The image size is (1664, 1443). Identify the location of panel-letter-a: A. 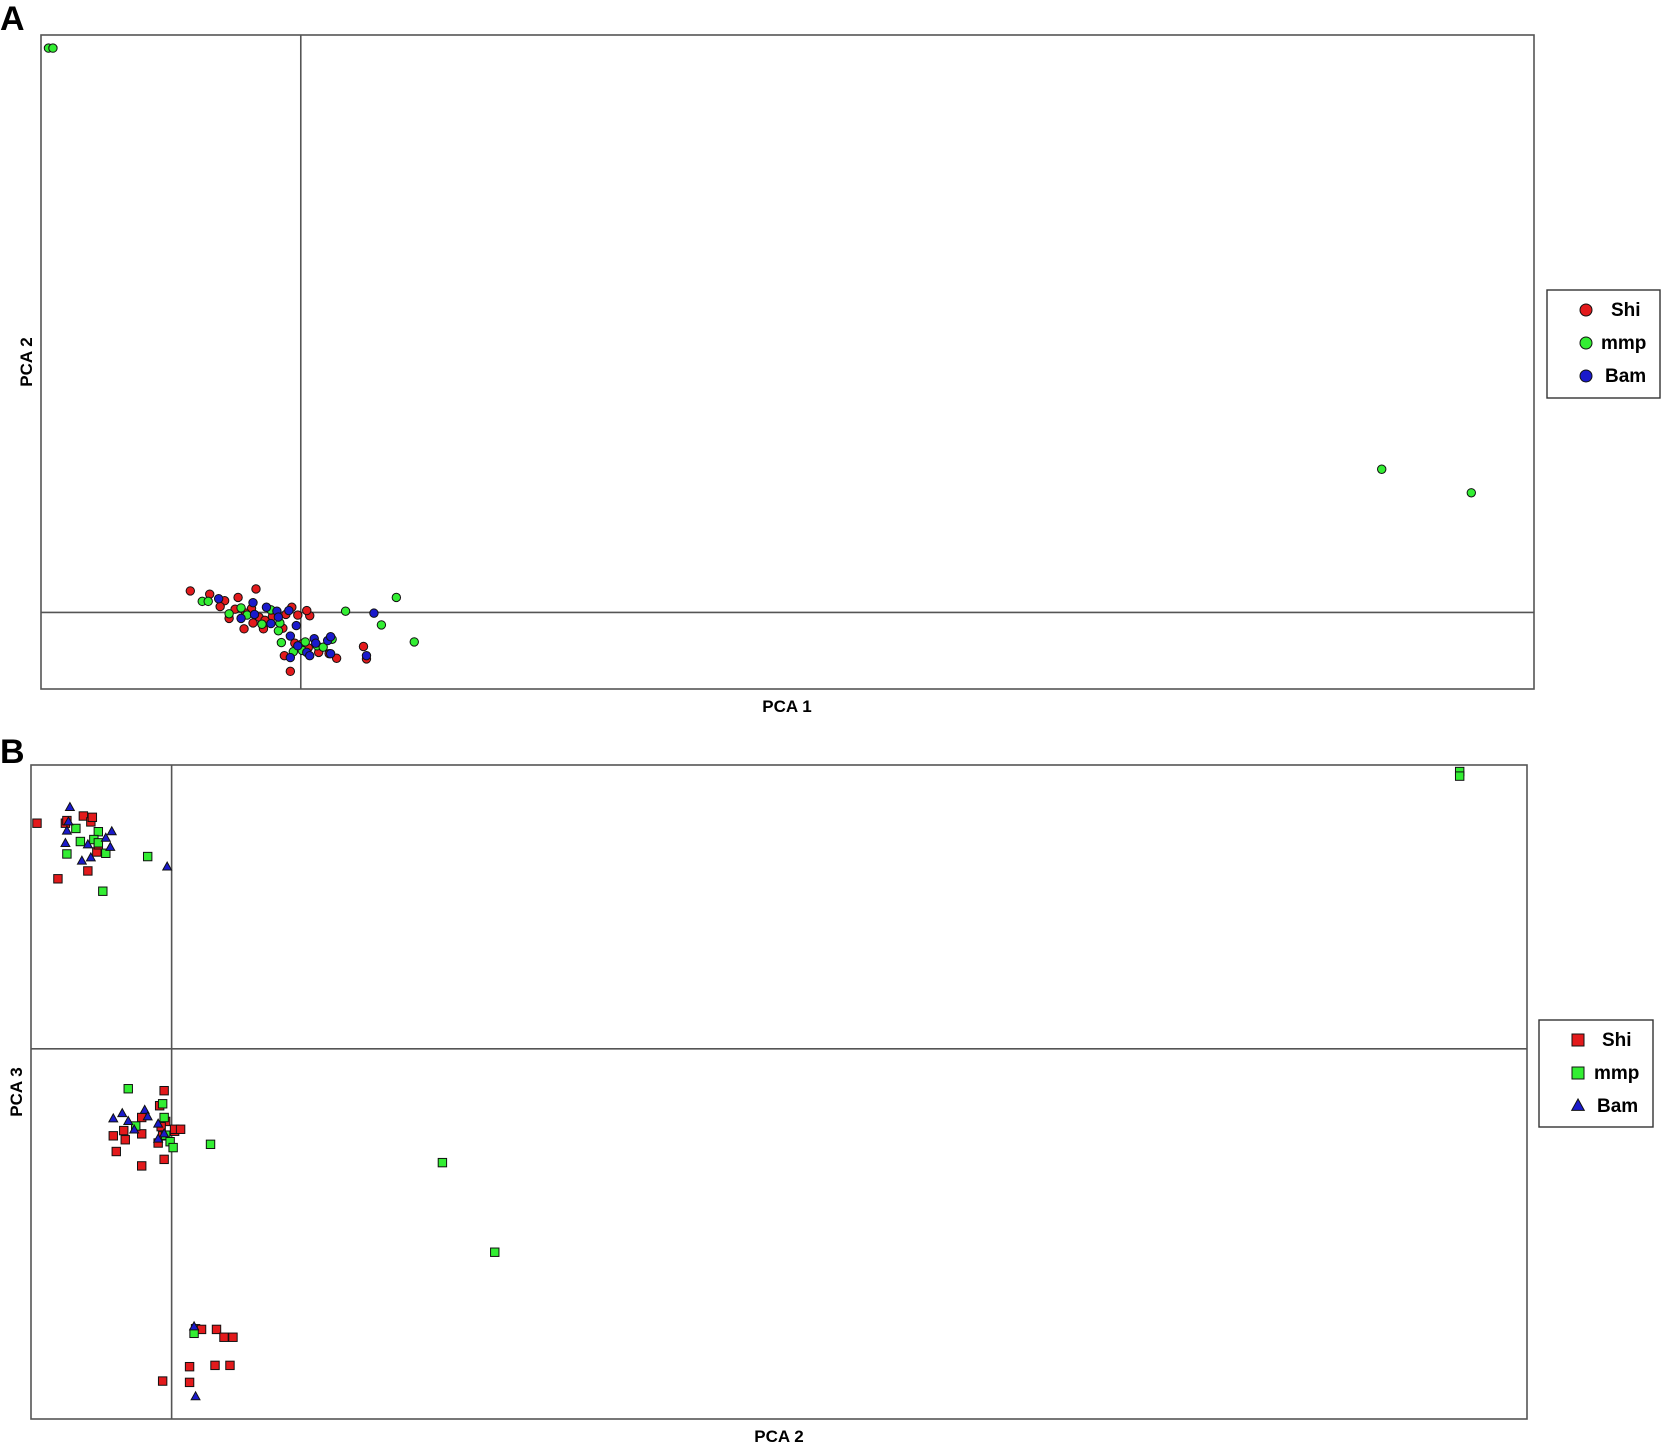
(12, 19).